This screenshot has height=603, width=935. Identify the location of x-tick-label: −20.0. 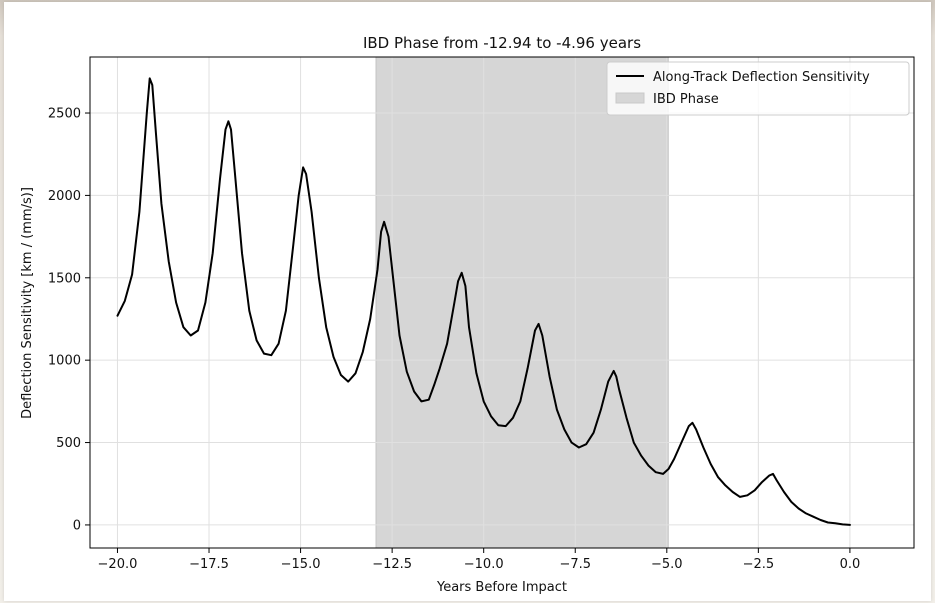
(118, 564).